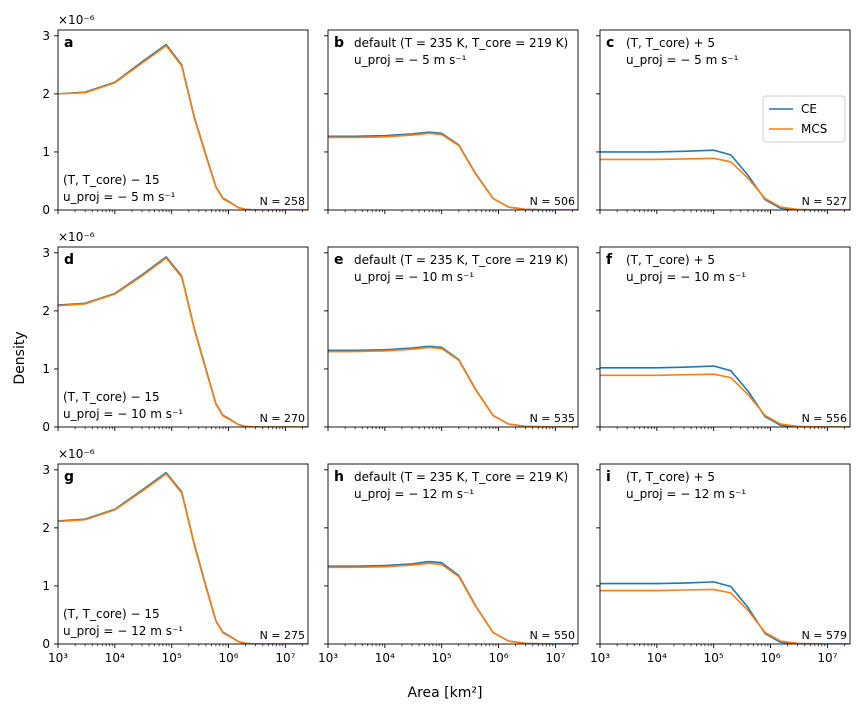 This screenshot has width=860, height=711. Describe the element at coordinates (339, 260) in the screenshot. I see `panel-label: e` at that location.